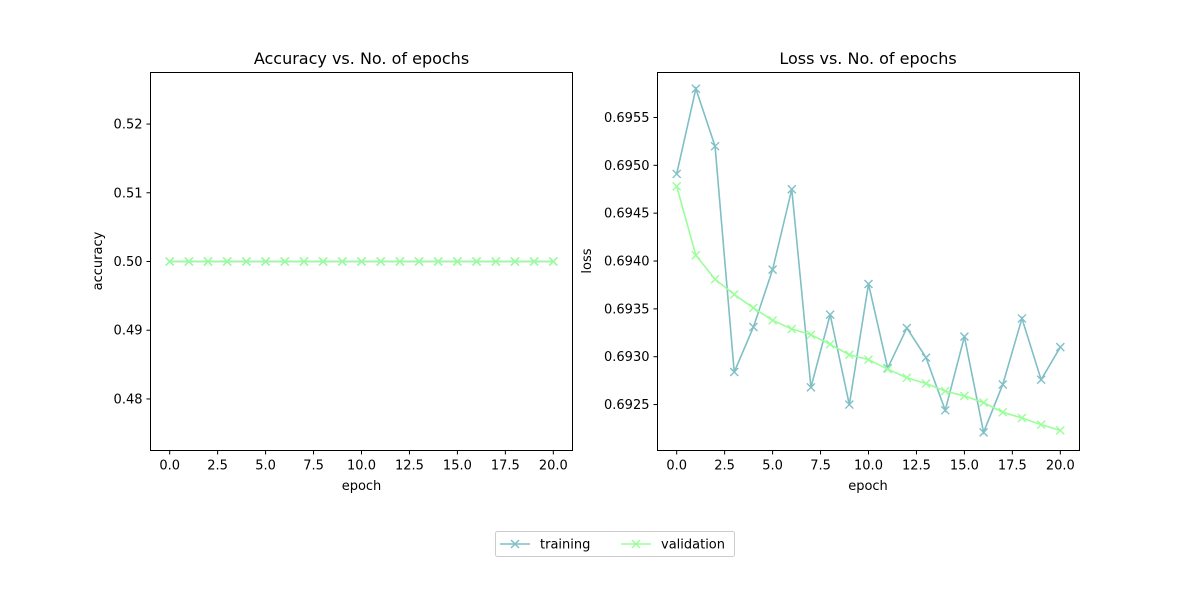  I want to click on accuracy-y-tick-label: 0.51, so click(128, 193).